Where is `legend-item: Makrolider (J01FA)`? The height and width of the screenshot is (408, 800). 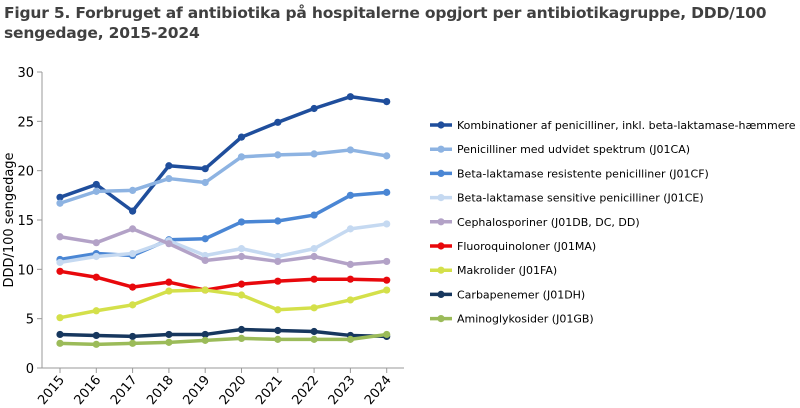
legend-item: Makrolider (J01FA) is located at coordinates (493, 270).